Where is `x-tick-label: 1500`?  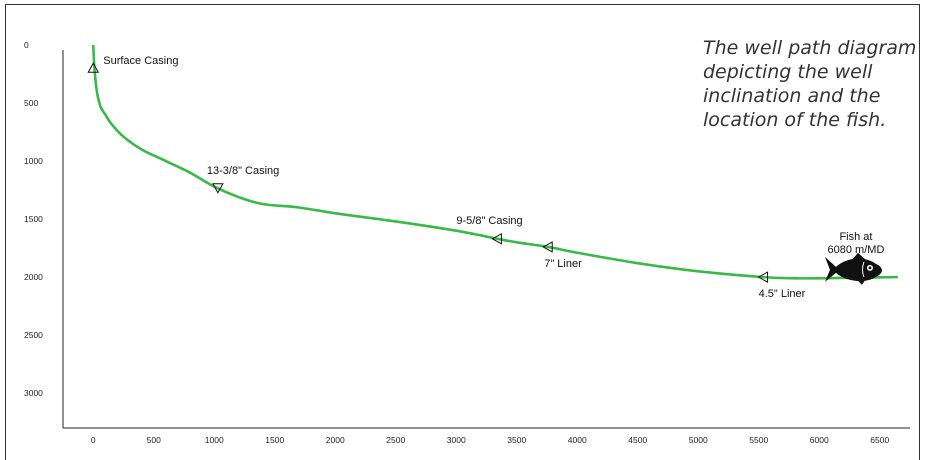
x-tick-label: 1500 is located at coordinates (274, 440).